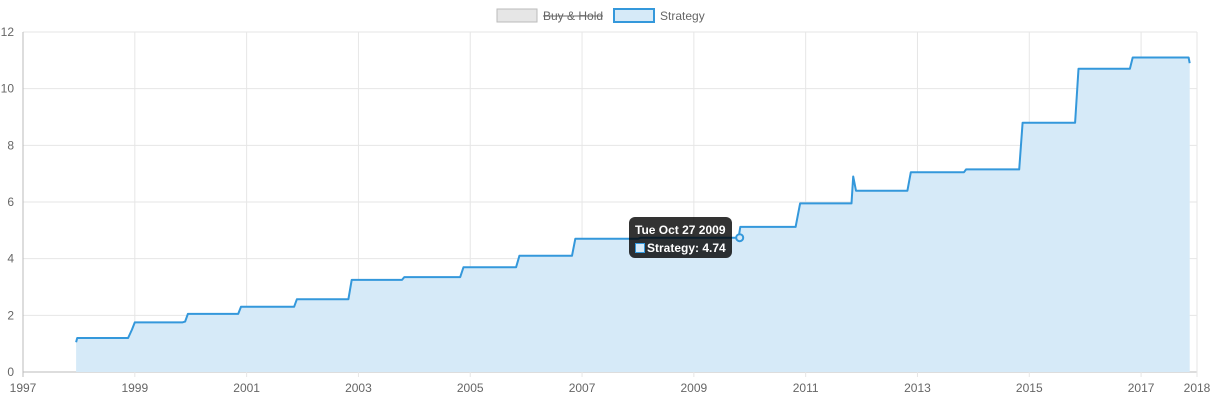 Image resolution: width=1212 pixels, height=400 pixels. What do you see at coordinates (8, 89) in the screenshot?
I see `y-tick-label: 10` at bounding box center [8, 89].